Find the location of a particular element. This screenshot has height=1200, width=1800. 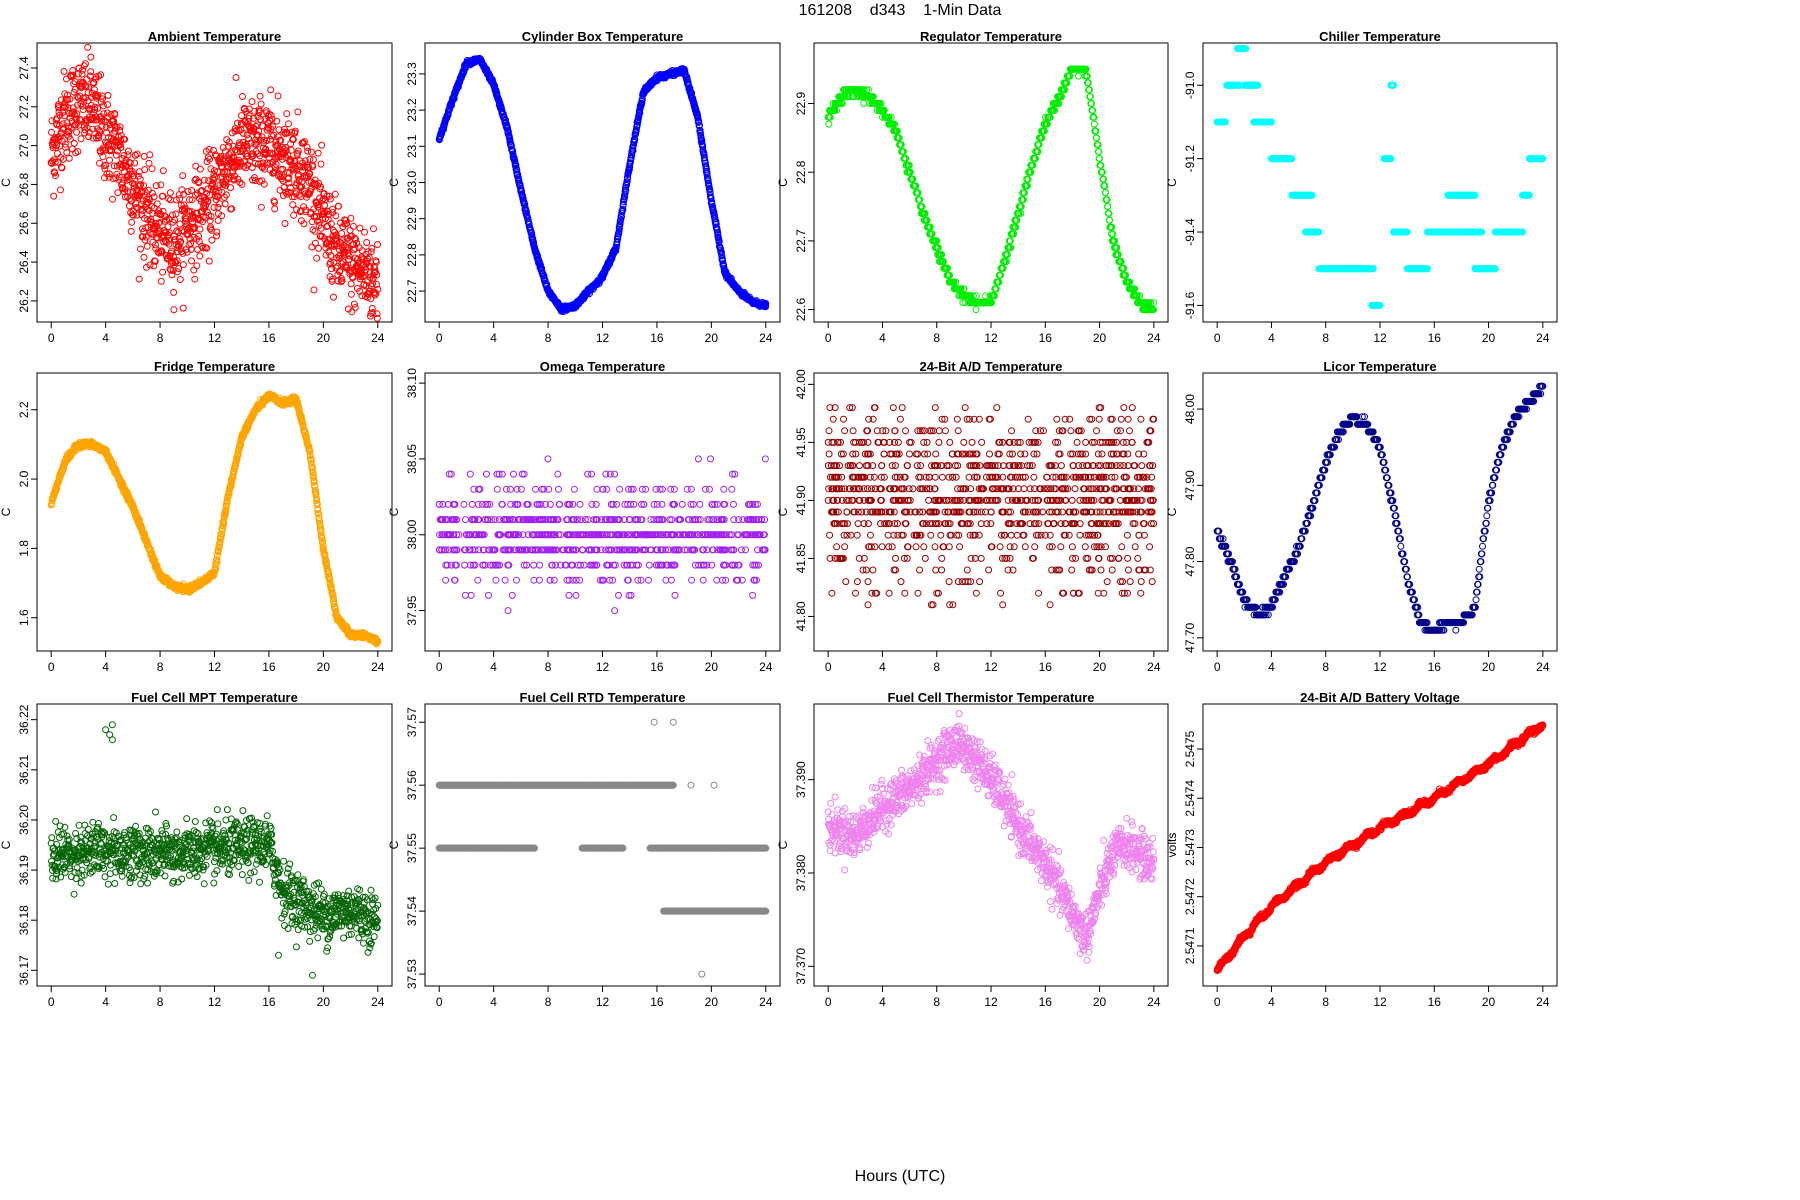

panel-title: Regulator Temperature is located at coordinates (991, 36).